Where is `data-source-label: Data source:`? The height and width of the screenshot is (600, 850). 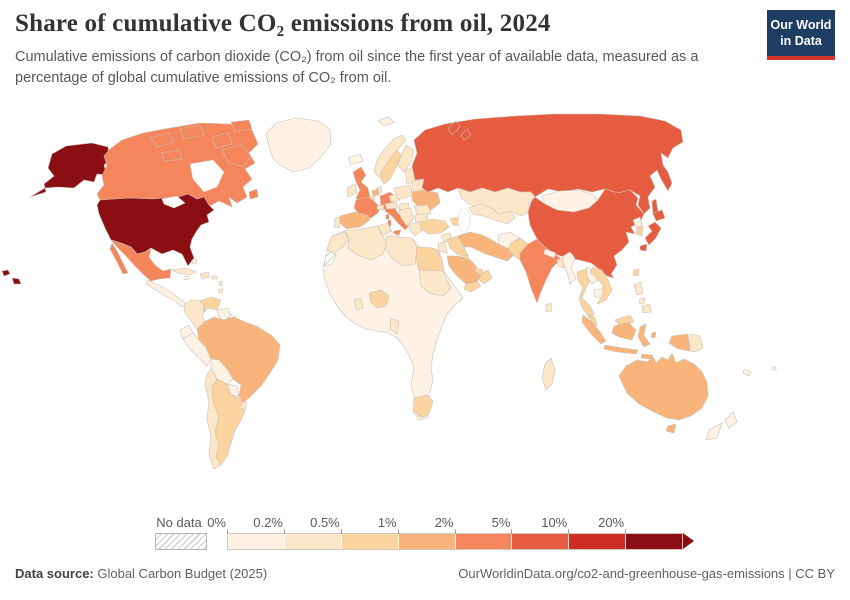
data-source-label: Data source: is located at coordinates (54, 573).